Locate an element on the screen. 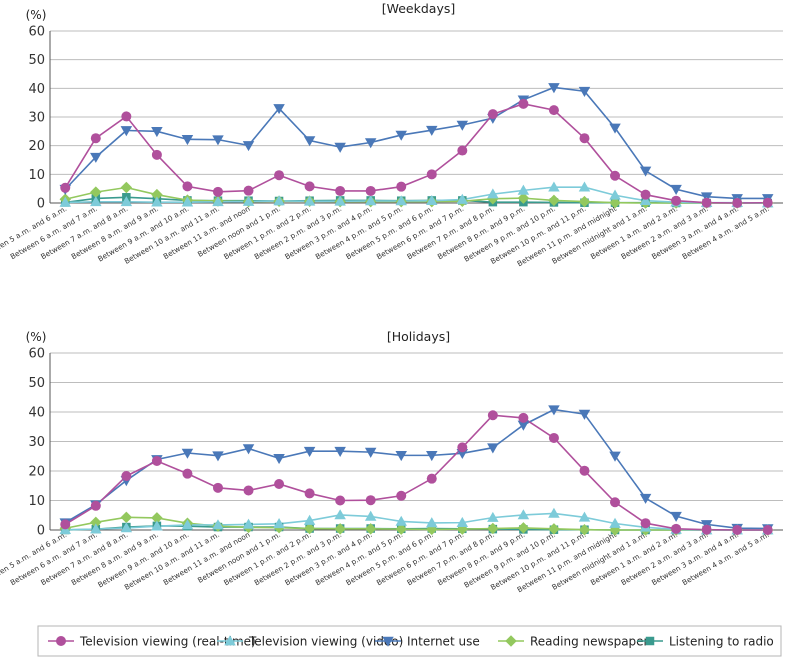 Image resolution: width=801 pixels, height=657 pixels. series-markers-television-viewing-real-time is located at coordinates (416, 153).